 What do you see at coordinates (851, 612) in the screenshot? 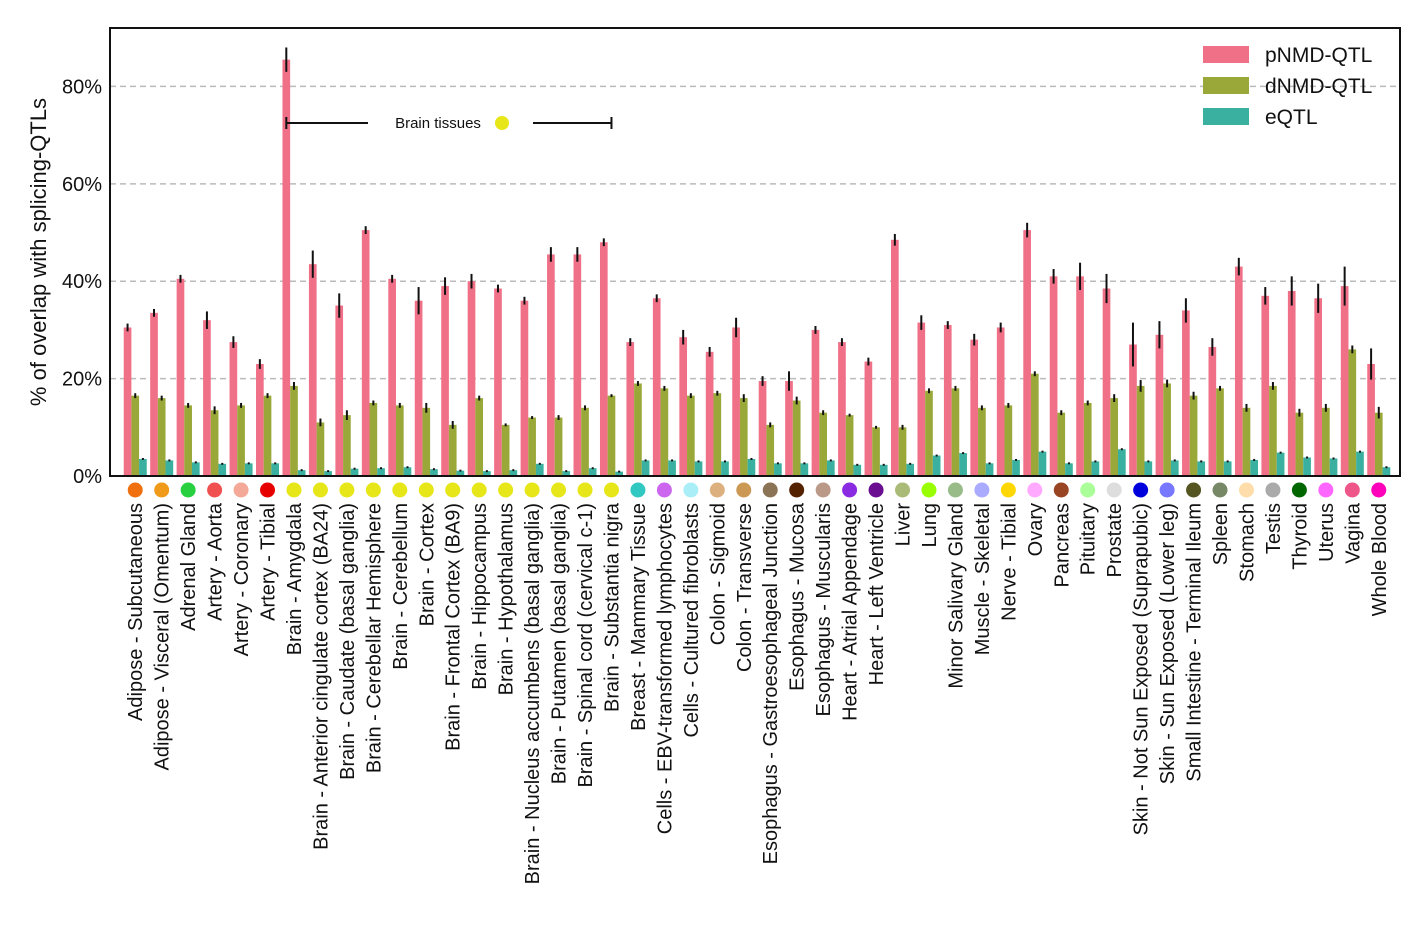
I see `category-label: Heart - Atrial Appendage` at bounding box center [851, 612].